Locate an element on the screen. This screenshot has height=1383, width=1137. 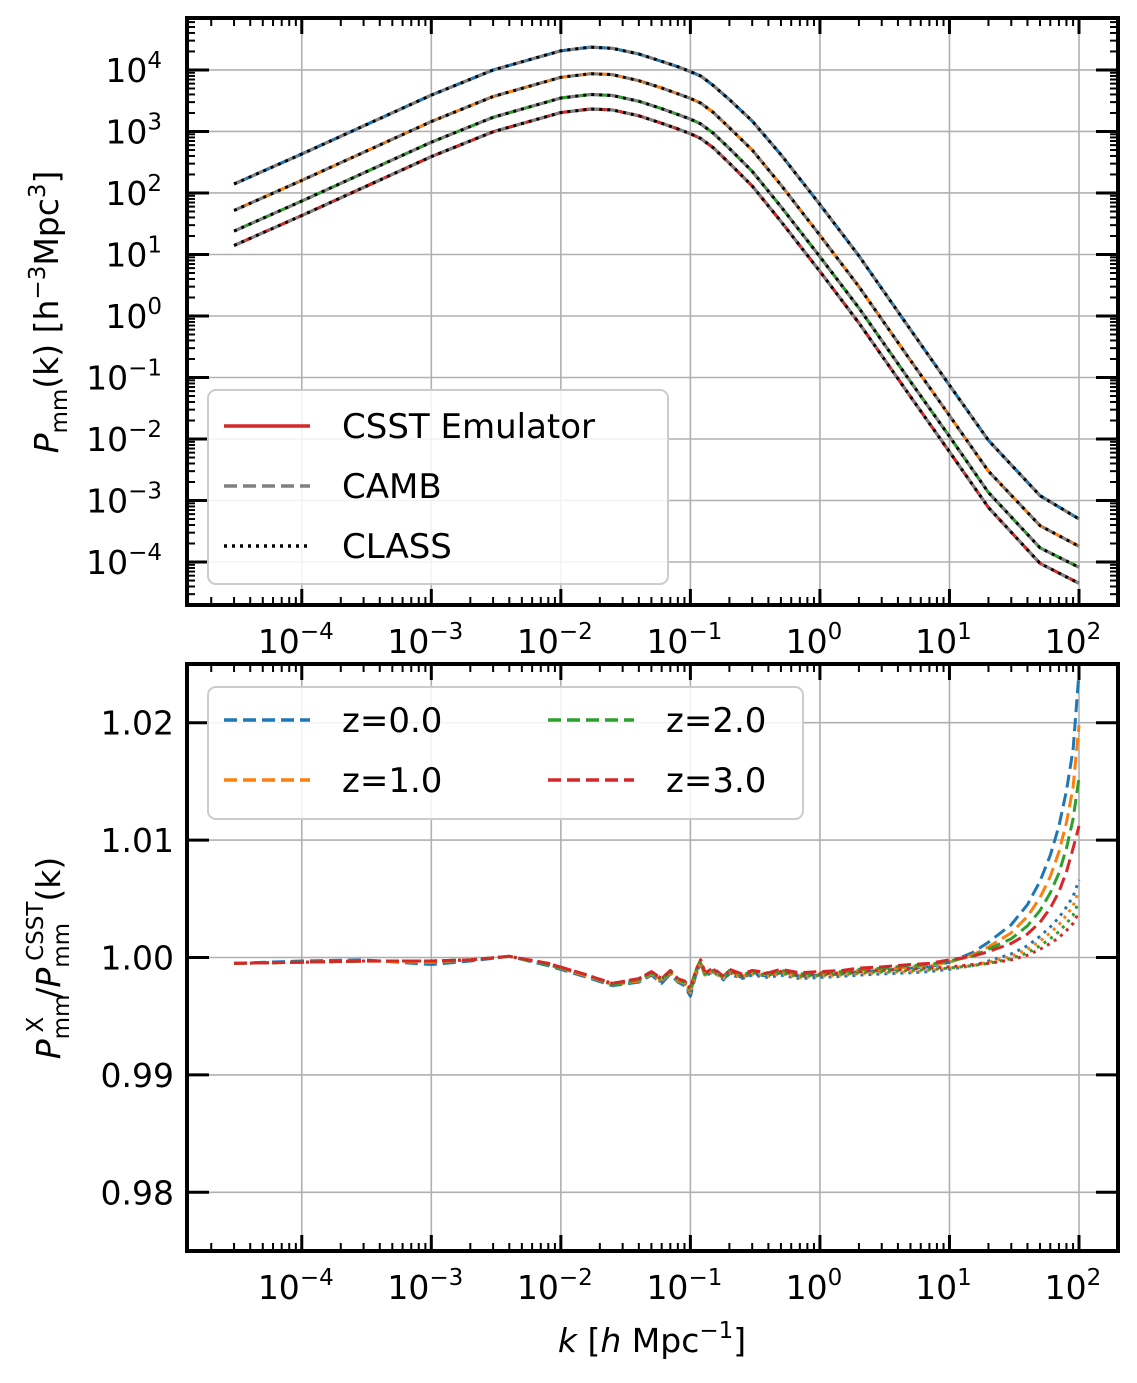
legend-label-z0: z=0.0 is located at coordinates (392, 721).